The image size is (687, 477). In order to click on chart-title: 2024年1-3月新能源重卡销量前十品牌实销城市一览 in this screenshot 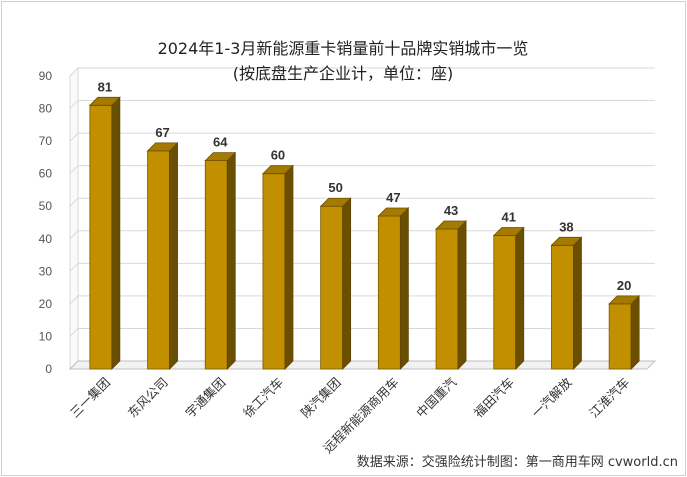, I will do `click(343, 48)`.